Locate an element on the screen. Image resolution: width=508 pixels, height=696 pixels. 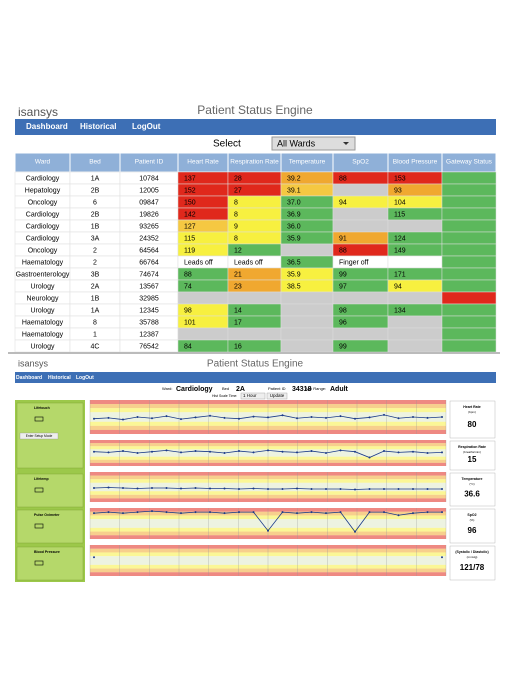
info-text: Adult is located at coordinates (339, 389).